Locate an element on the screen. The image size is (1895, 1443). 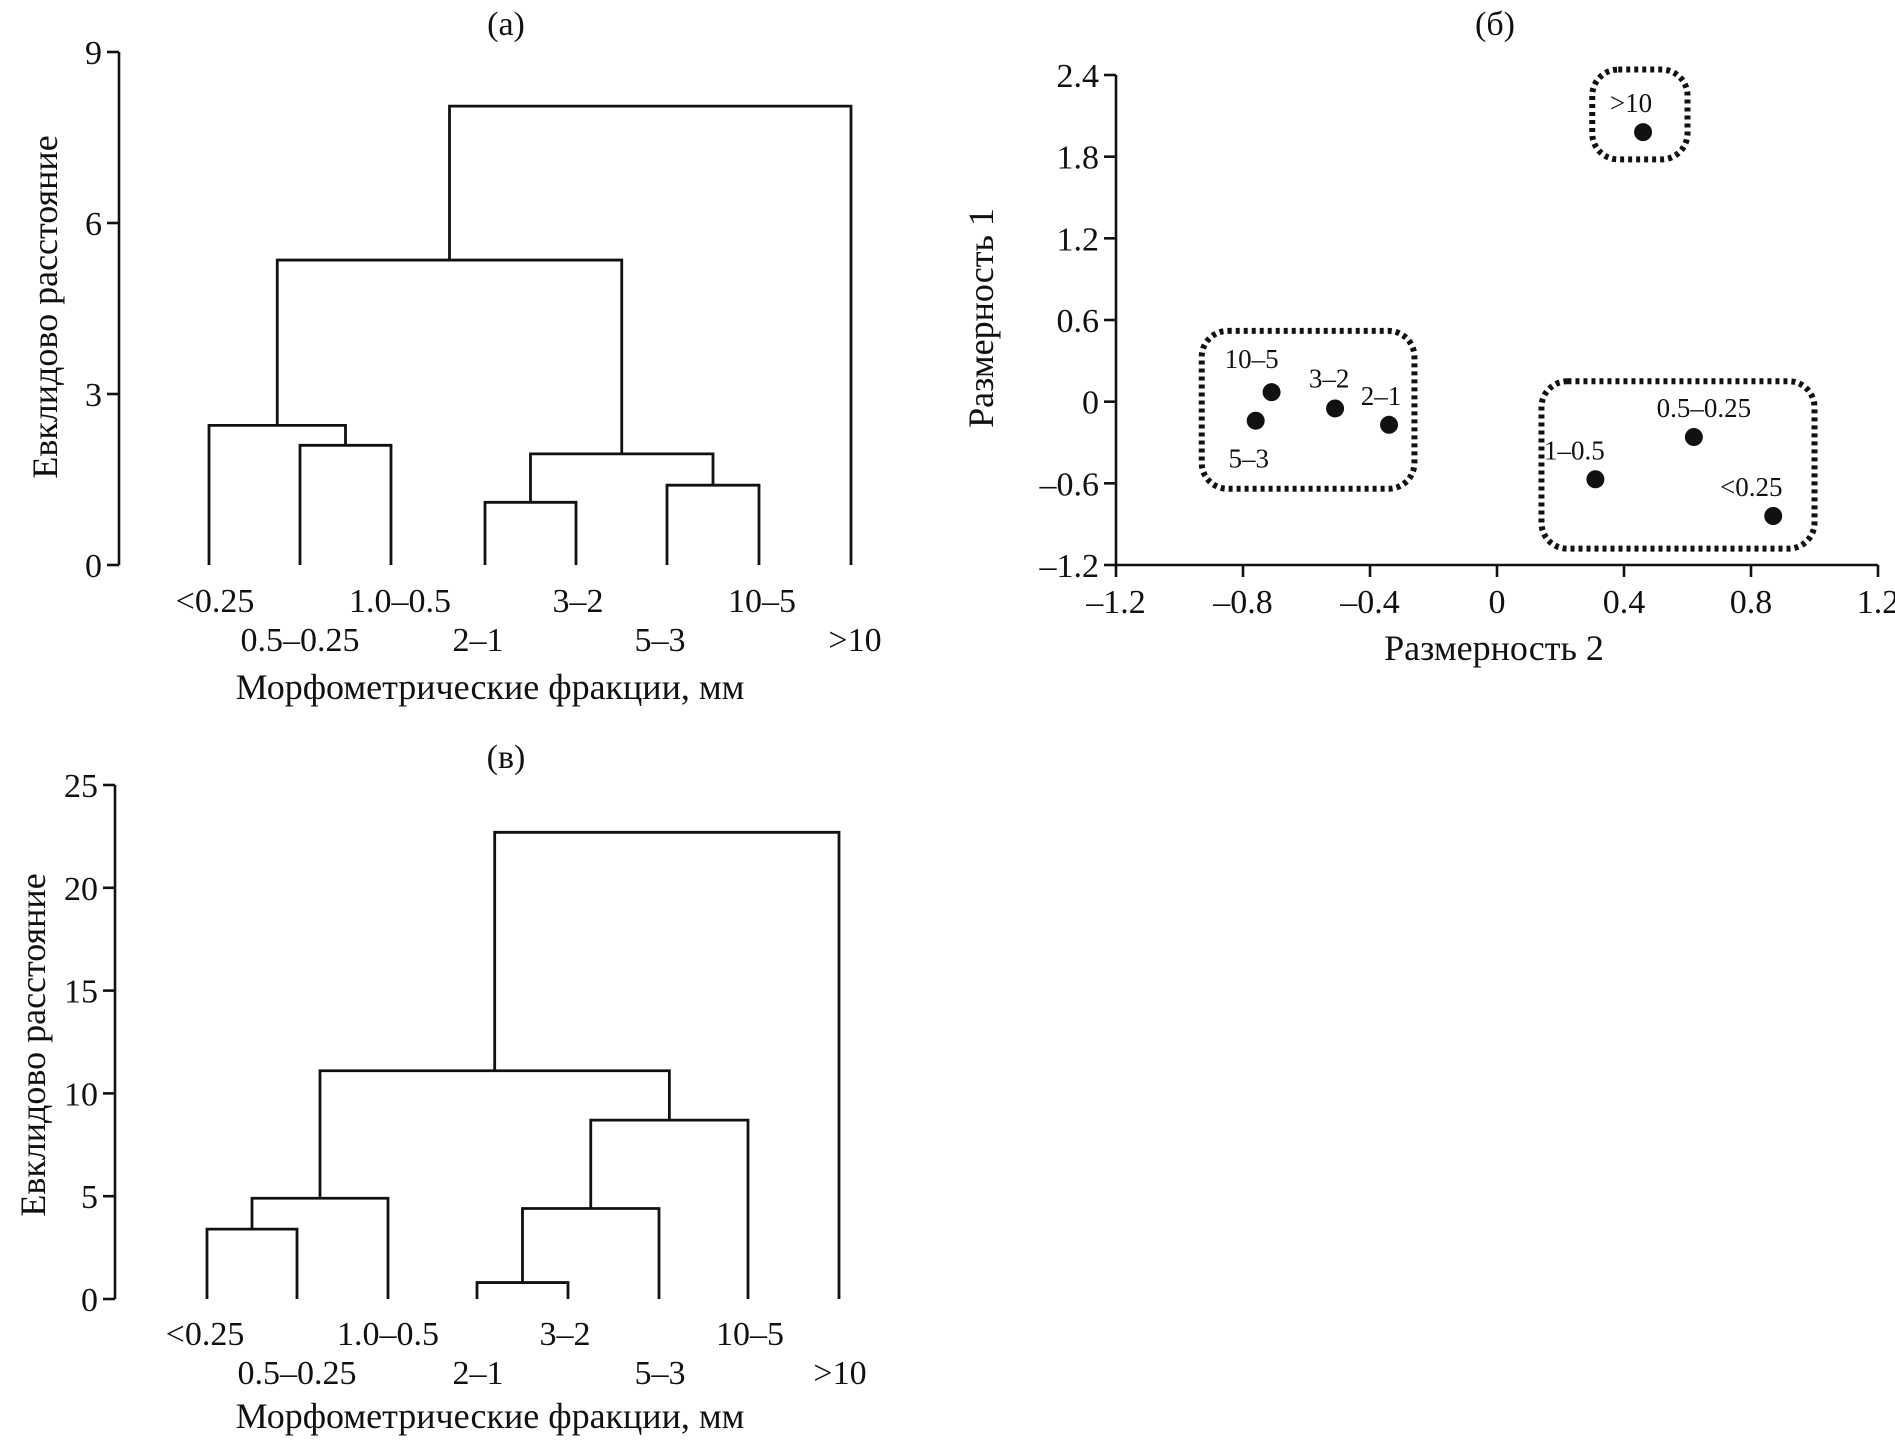
panel-a-x-axis-title: Морфометрические фракции, мм is located at coordinates (490, 687).